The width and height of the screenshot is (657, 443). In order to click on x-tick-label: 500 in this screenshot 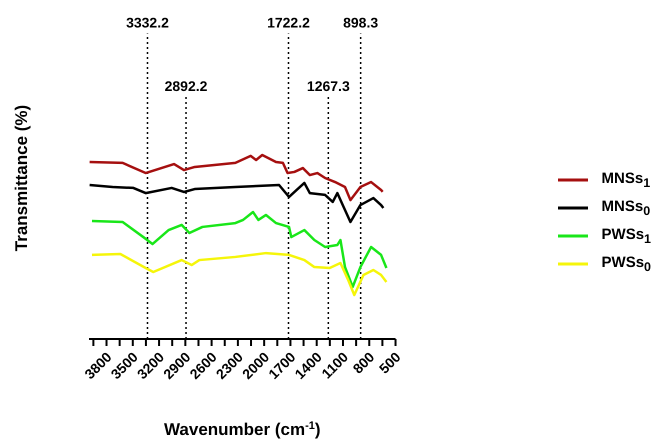, I will do `click(390, 362)`.